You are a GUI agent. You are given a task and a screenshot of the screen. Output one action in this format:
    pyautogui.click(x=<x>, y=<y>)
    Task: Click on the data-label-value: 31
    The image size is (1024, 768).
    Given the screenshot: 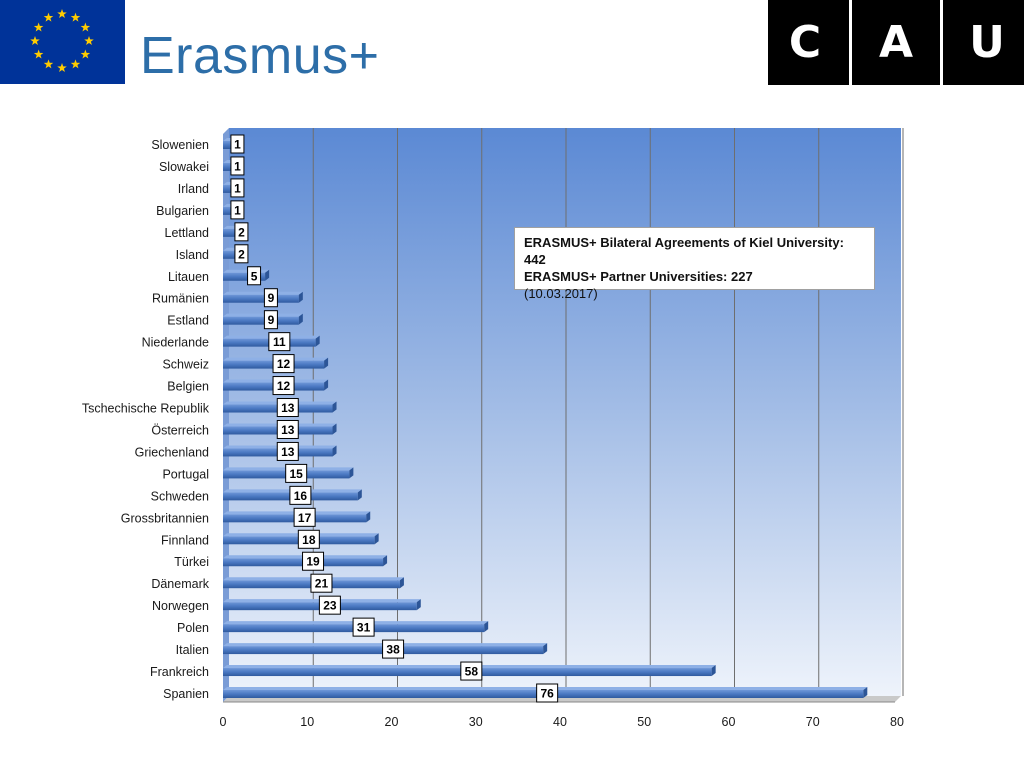 What is the action you would take?
    pyautogui.click(x=364, y=628)
    